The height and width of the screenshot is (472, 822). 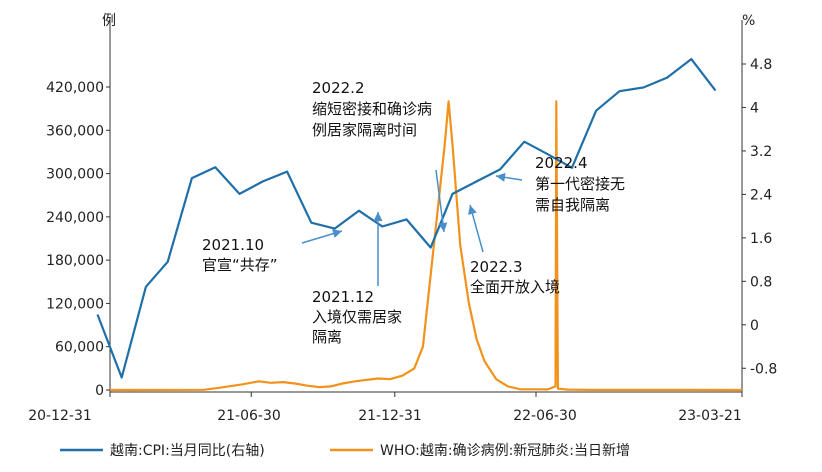 I want to click on left-tick-label: 120,000, so click(x=75, y=304).